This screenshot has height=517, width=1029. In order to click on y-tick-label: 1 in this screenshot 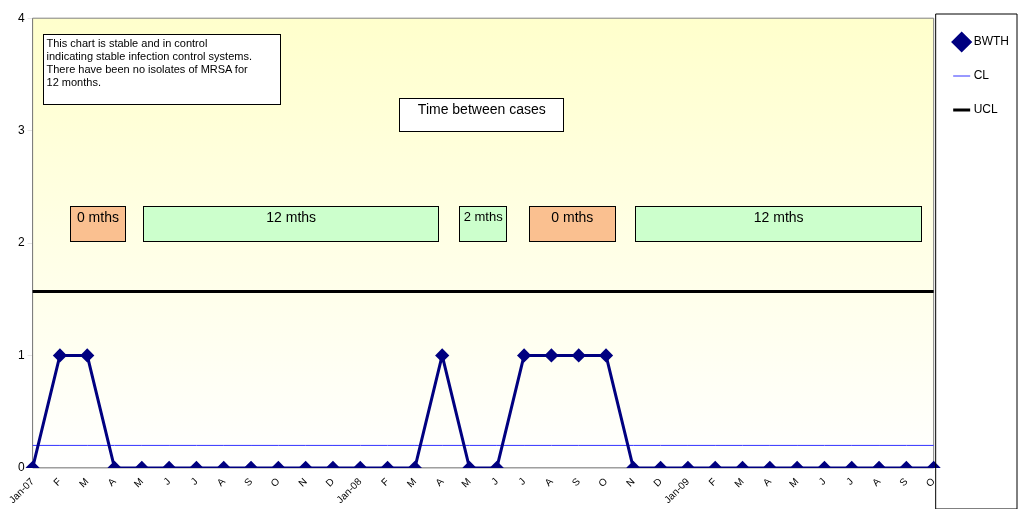, I will do `click(21, 354)`.